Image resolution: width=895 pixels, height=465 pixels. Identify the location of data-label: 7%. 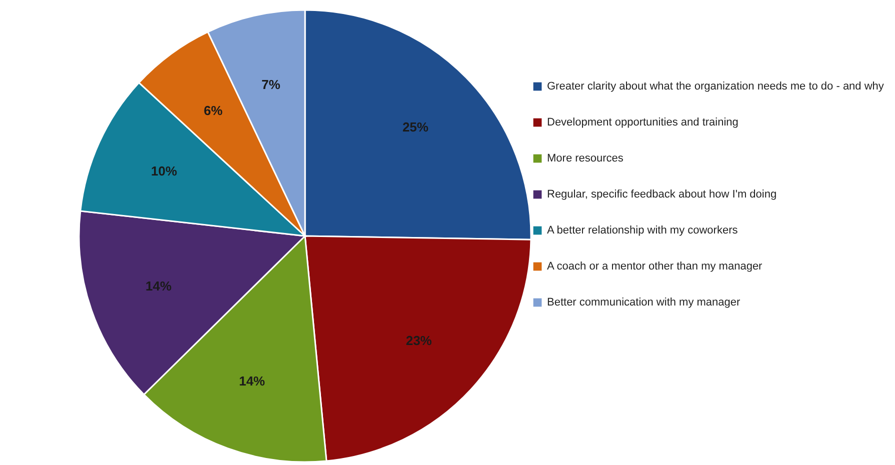
(271, 84).